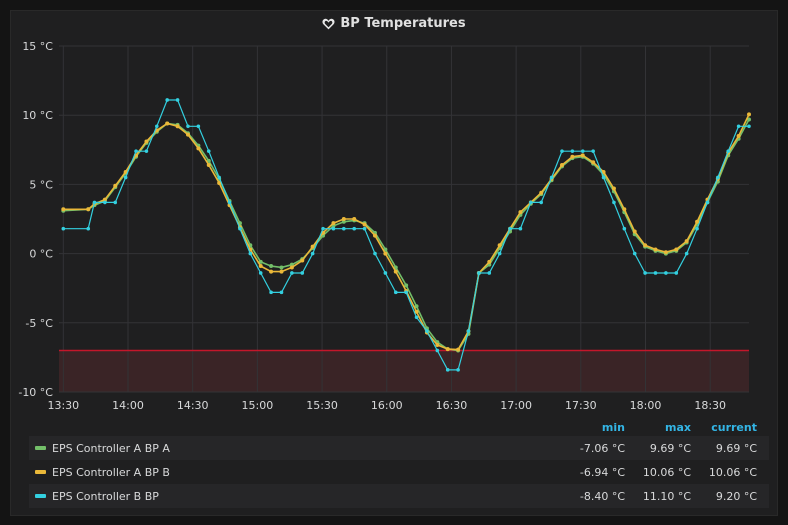 The image size is (788, 525). What do you see at coordinates (63, 405) in the screenshot?
I see `x-tick-label: 13:30` at bounding box center [63, 405].